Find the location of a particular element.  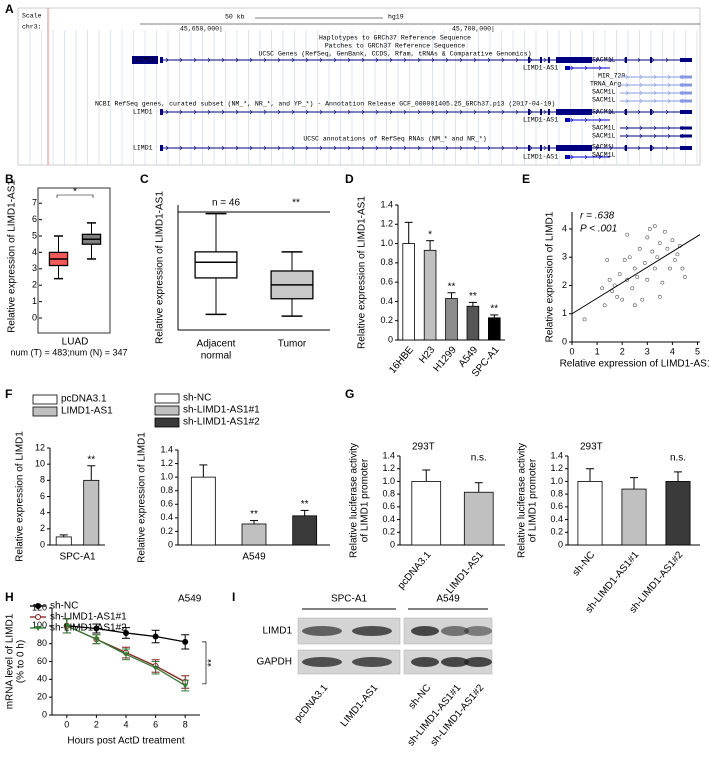

legend-label: sh-LIMD1-AS1#1 is located at coordinates (221, 410).